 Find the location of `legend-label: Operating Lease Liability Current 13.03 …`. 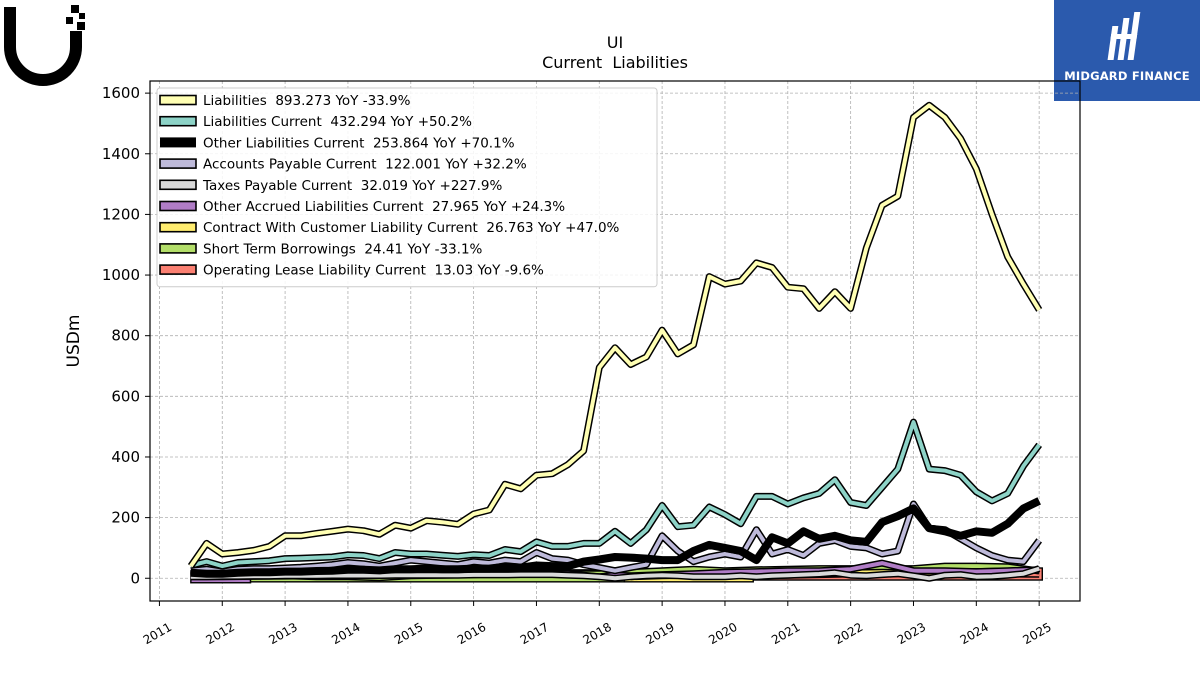

legend-label: Operating Lease Liability Current 13.03 … is located at coordinates (373, 271).